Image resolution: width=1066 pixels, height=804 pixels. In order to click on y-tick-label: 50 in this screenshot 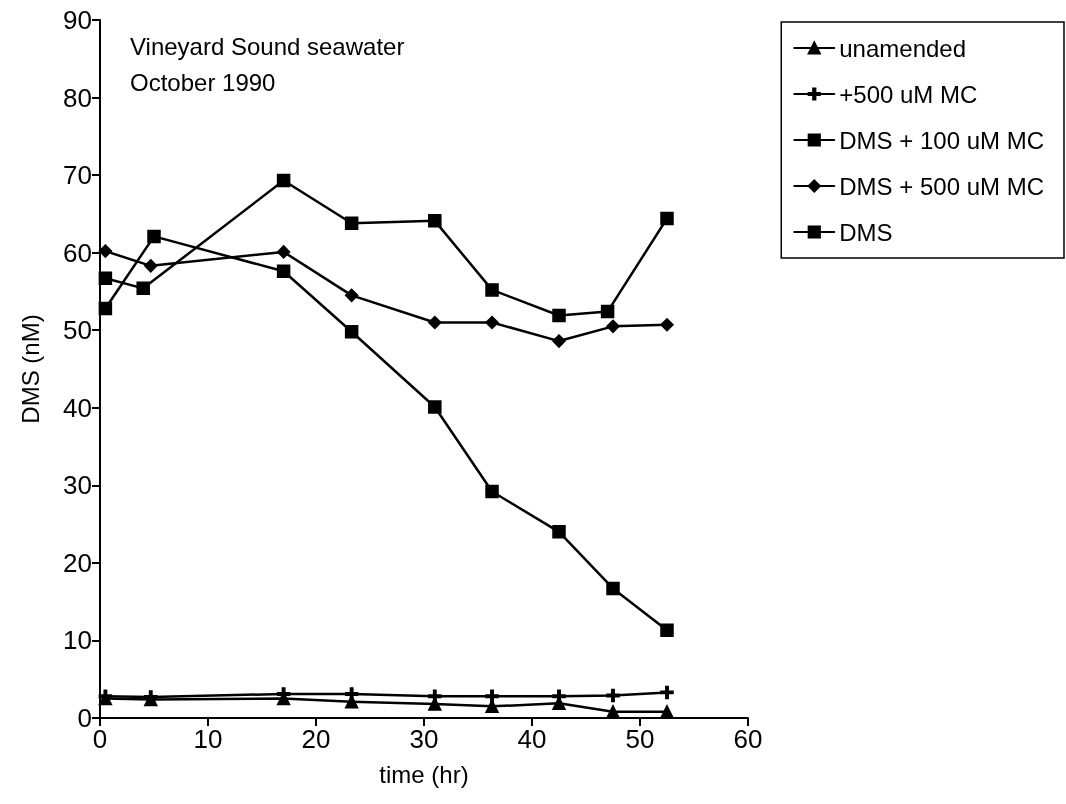, I will do `click(77, 330)`.